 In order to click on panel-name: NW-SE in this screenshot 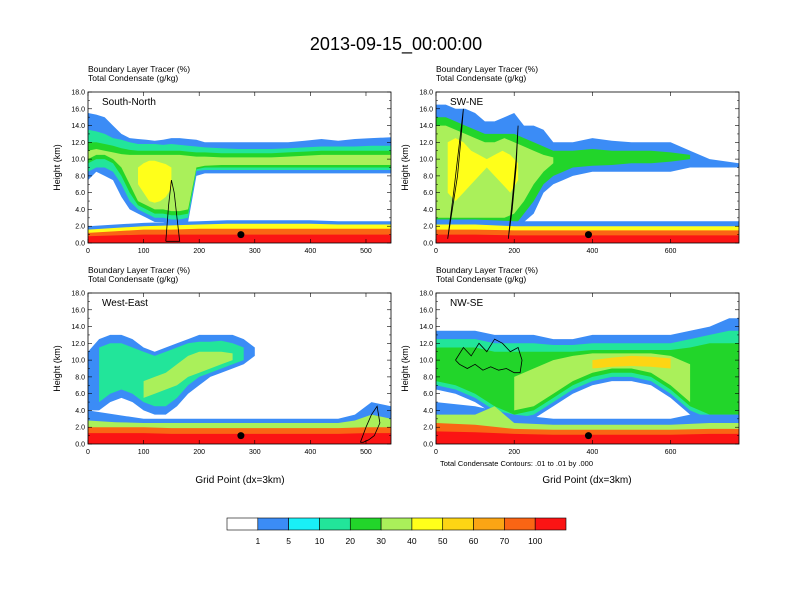, I will do `click(466, 303)`.